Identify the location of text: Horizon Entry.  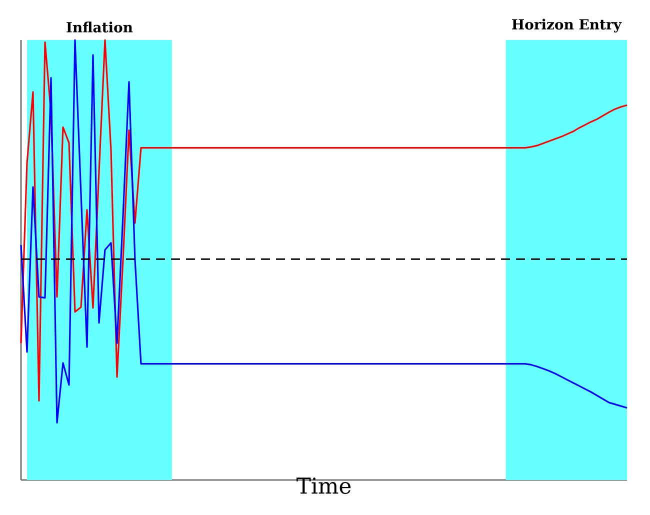
(567, 25).